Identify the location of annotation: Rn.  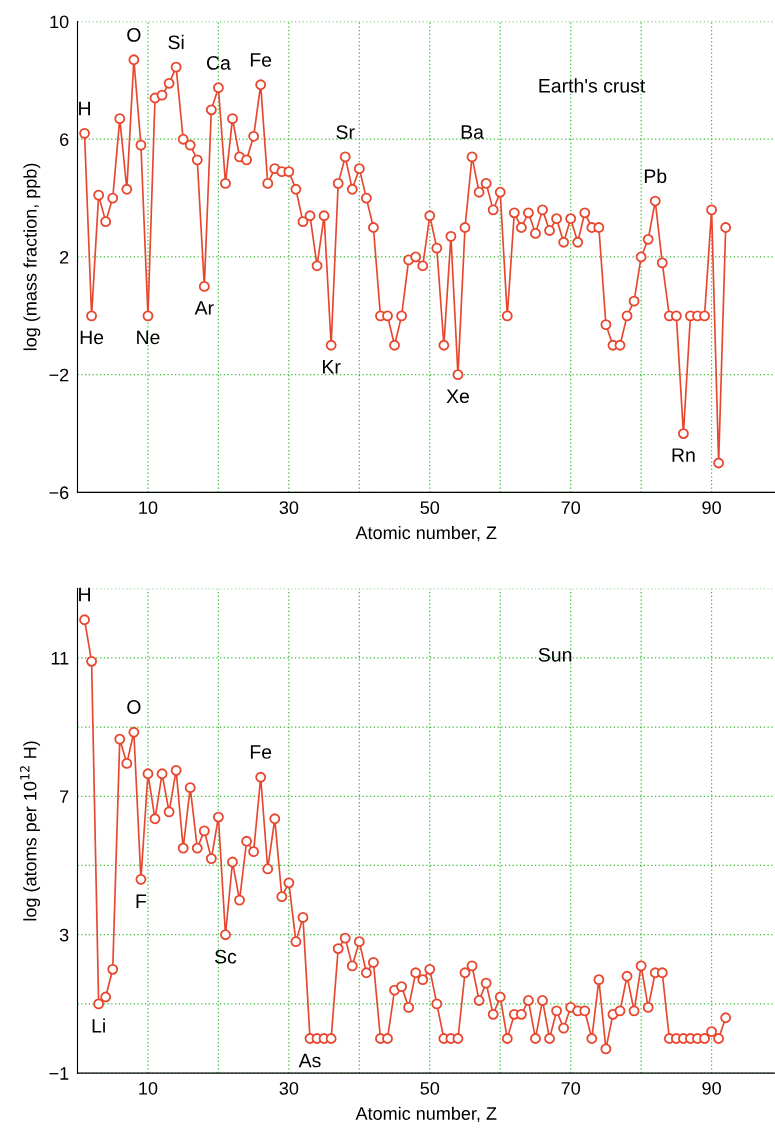
(683, 455).